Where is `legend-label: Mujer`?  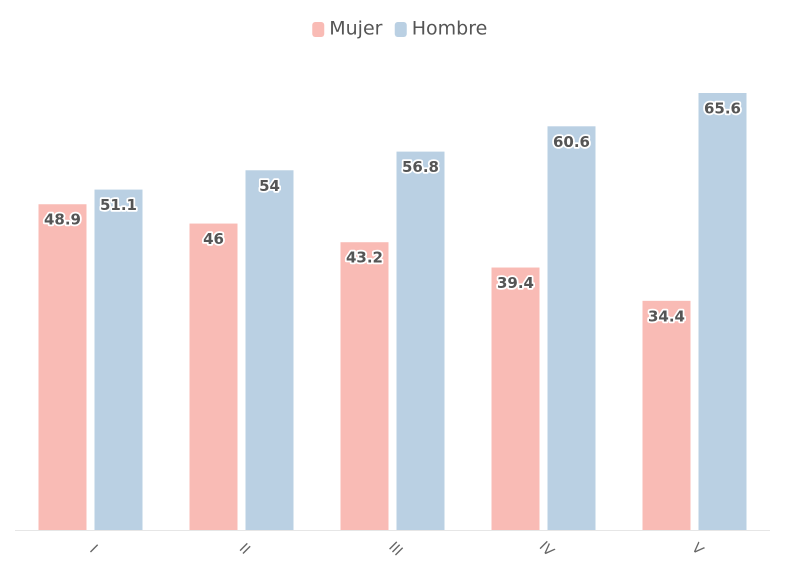 legend-label: Mujer is located at coordinates (355, 29).